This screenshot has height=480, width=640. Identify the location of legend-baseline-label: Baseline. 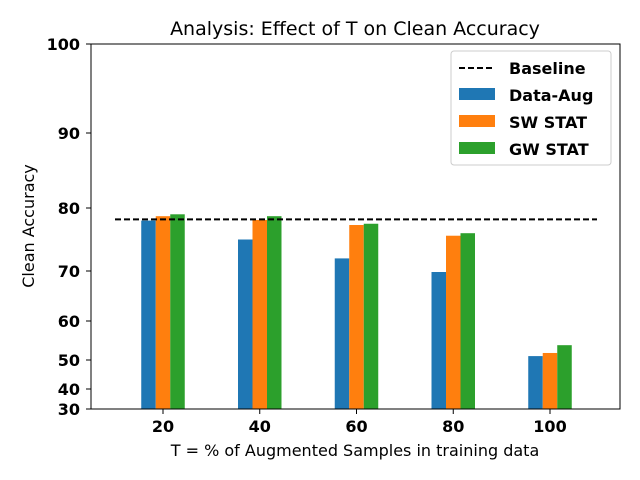
(547, 68).